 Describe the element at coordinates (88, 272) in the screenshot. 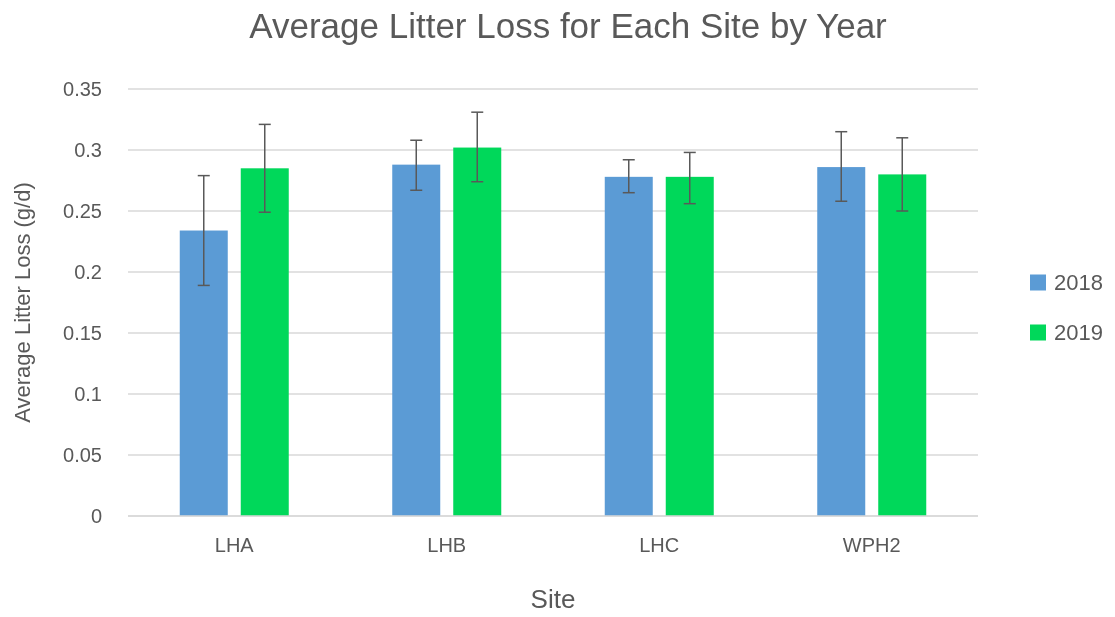

I see `y-tick-label: 0.2` at that location.